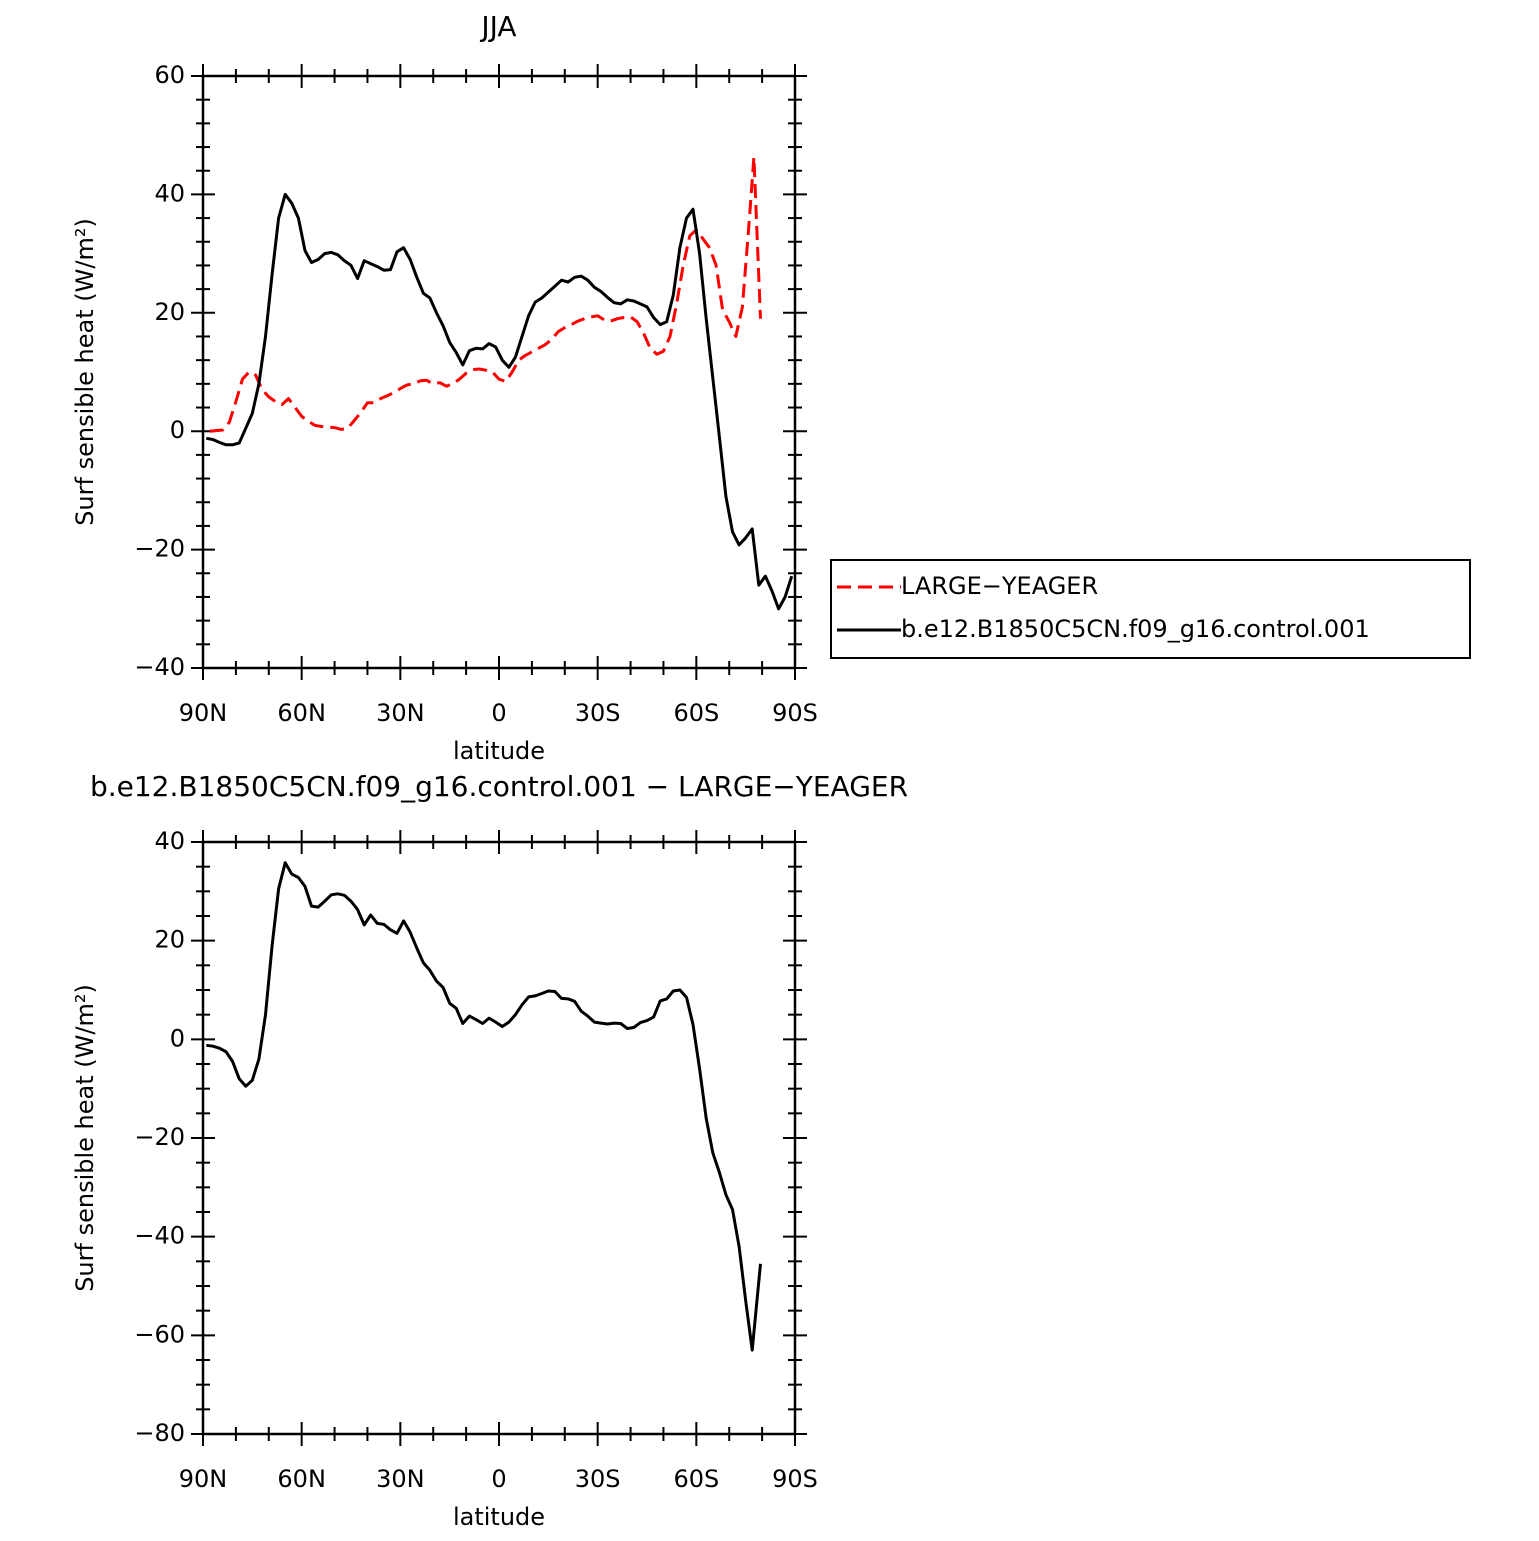 This screenshot has height=1541, width=1539. What do you see at coordinates (1135, 629) in the screenshot?
I see `legend-label: b.e12.B1850C5CN.f09_g16.control.001` at bounding box center [1135, 629].